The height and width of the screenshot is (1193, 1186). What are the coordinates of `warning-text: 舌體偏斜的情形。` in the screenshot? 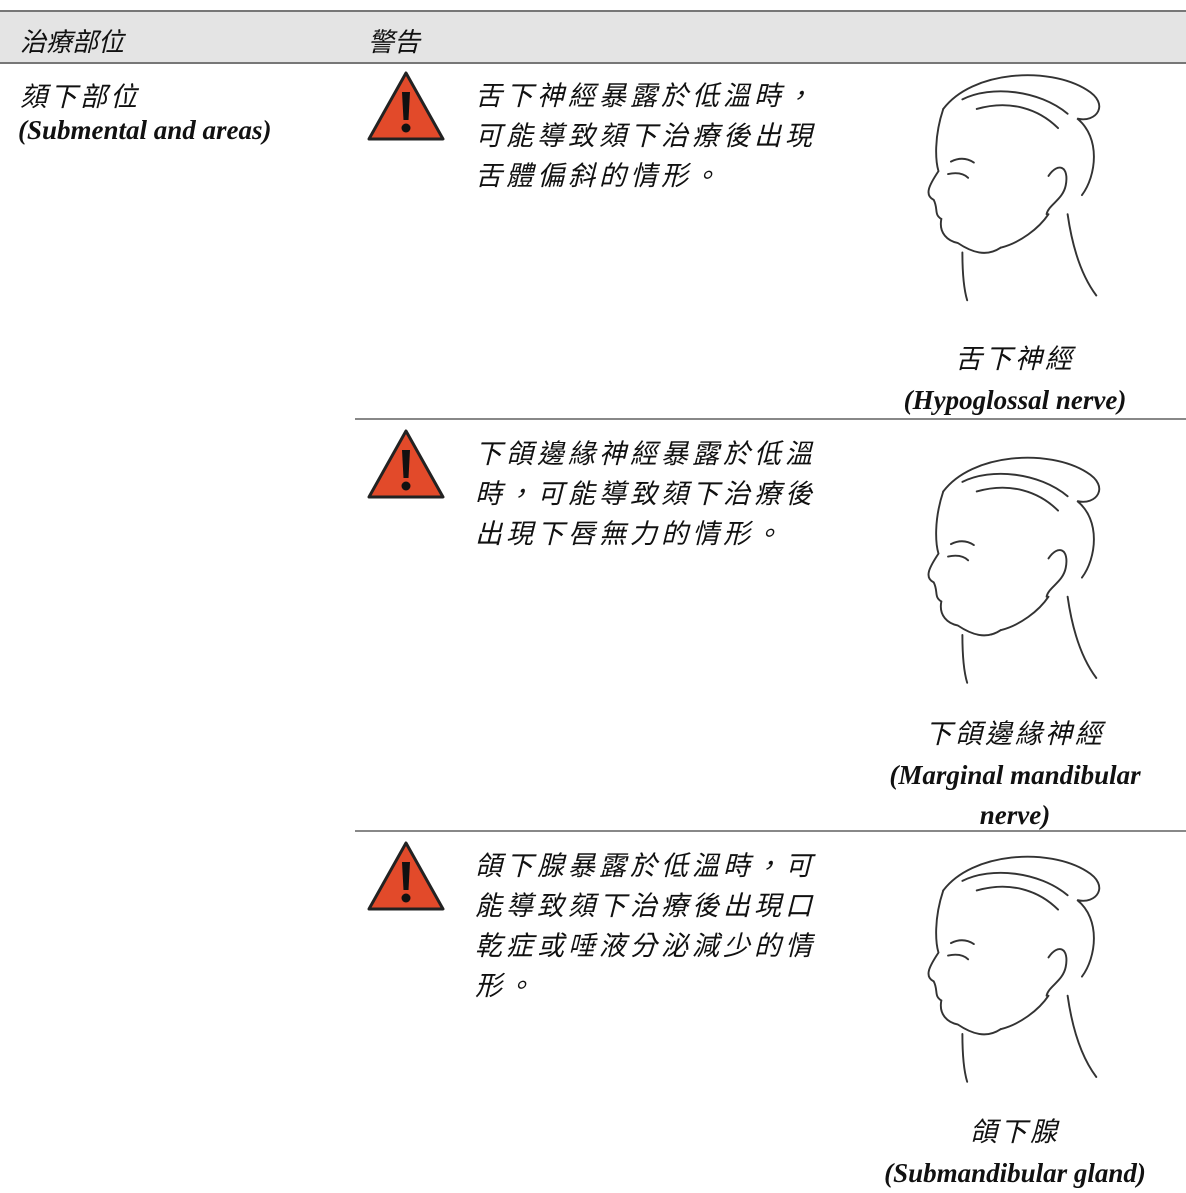 It's located at (599, 176).